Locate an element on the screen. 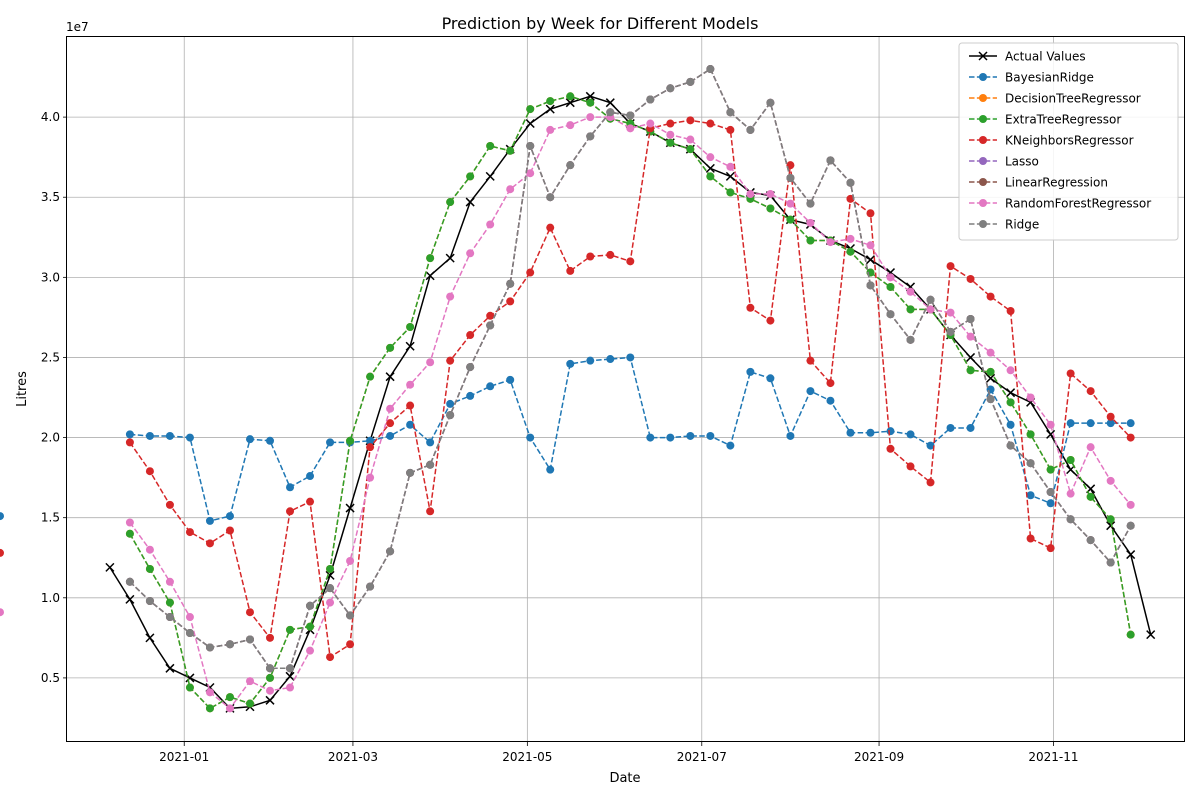  y-ticks: 0.5 1.0 1.5 2.0 2.5 3.0 3.5 4.0 is located at coordinates (54, 397).